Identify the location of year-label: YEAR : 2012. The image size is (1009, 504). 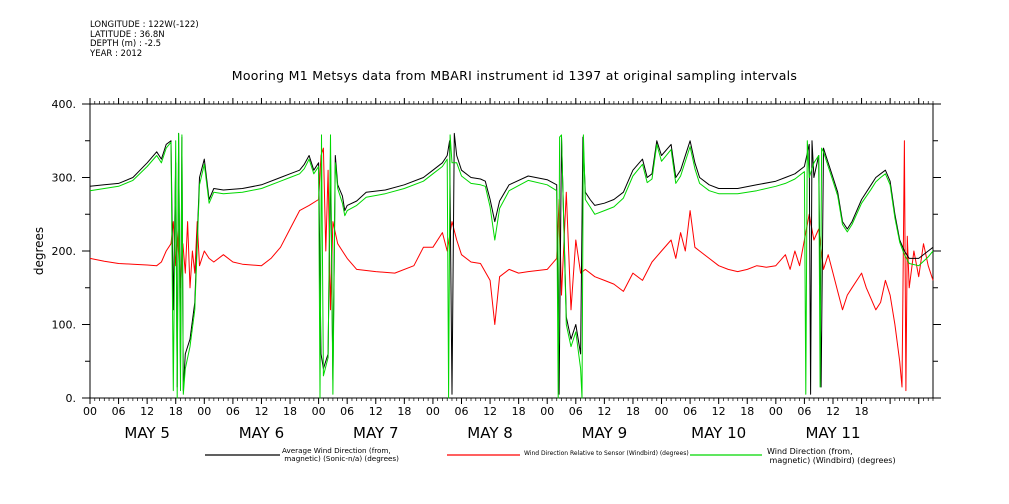
(116, 53).